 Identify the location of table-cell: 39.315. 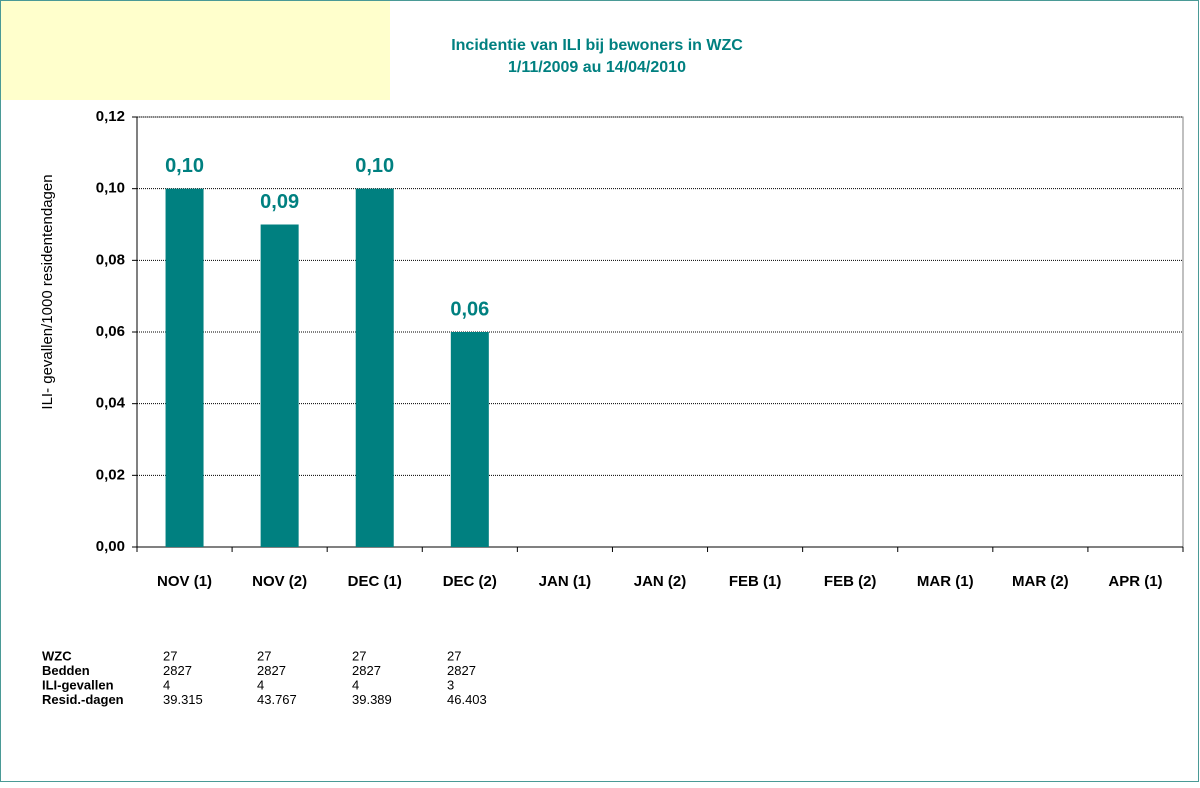
(183, 699).